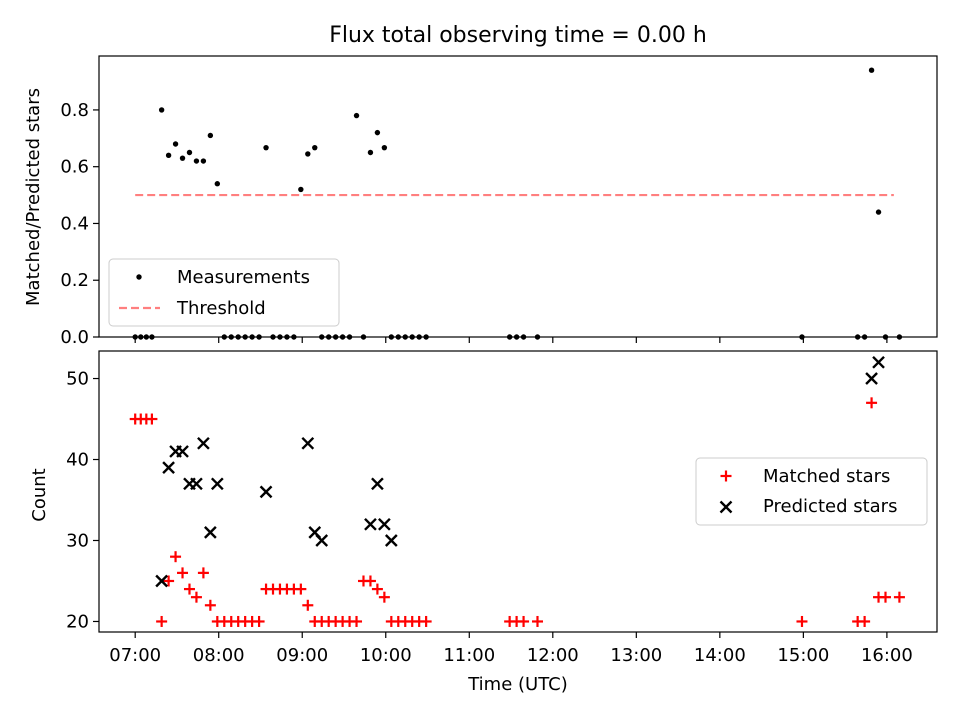 The width and height of the screenshot is (960, 720). I want to click on legend-predicted-label: Predicted stars, so click(830, 506).